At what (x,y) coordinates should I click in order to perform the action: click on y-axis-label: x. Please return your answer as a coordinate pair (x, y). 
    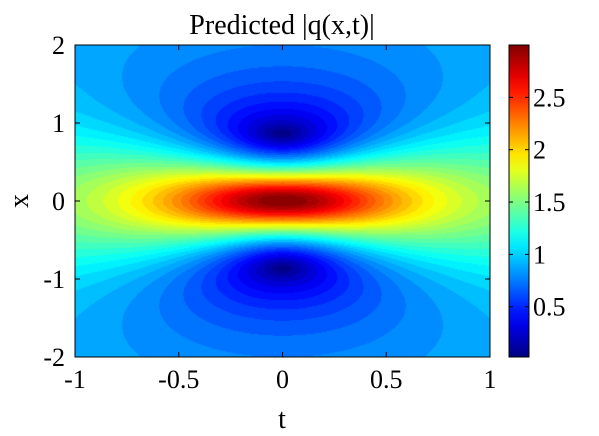
    Looking at the image, I should click on (19, 201).